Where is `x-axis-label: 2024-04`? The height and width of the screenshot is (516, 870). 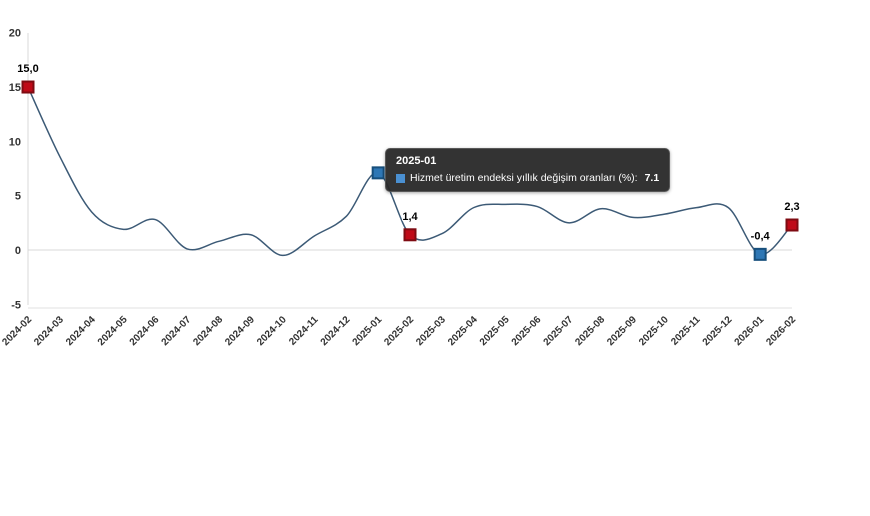 x-axis-label: 2024-04 is located at coordinates (81, 331).